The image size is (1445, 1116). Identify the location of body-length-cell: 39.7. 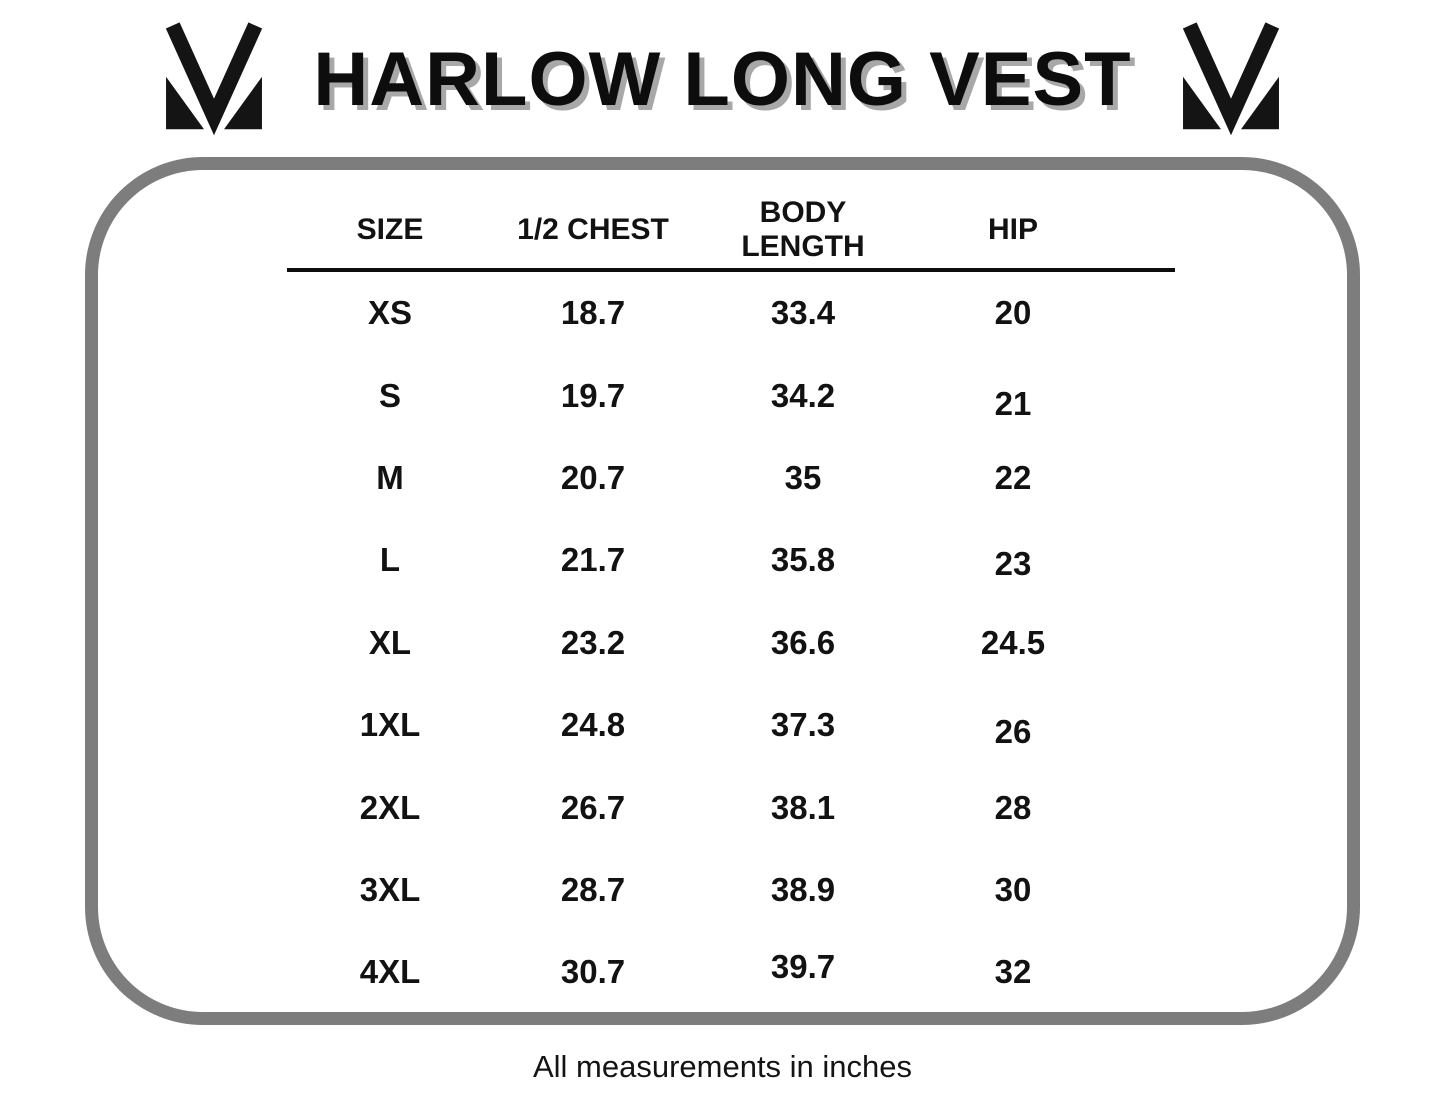
(803, 967).